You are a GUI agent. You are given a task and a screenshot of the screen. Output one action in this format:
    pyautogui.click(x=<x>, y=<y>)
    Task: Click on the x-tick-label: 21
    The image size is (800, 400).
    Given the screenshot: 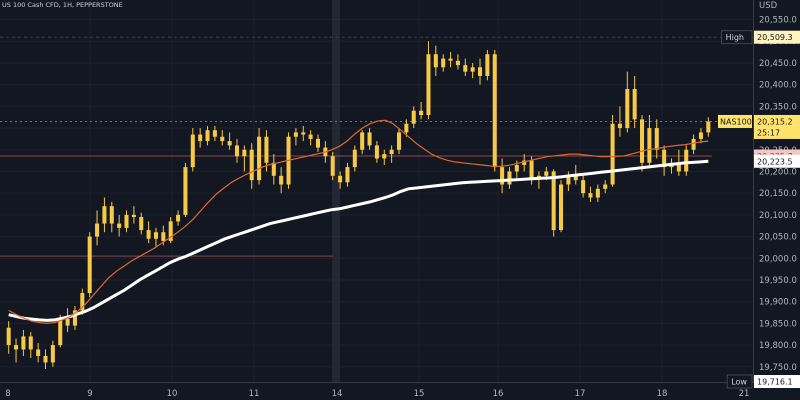 What is the action you would take?
    pyautogui.click(x=744, y=394)
    